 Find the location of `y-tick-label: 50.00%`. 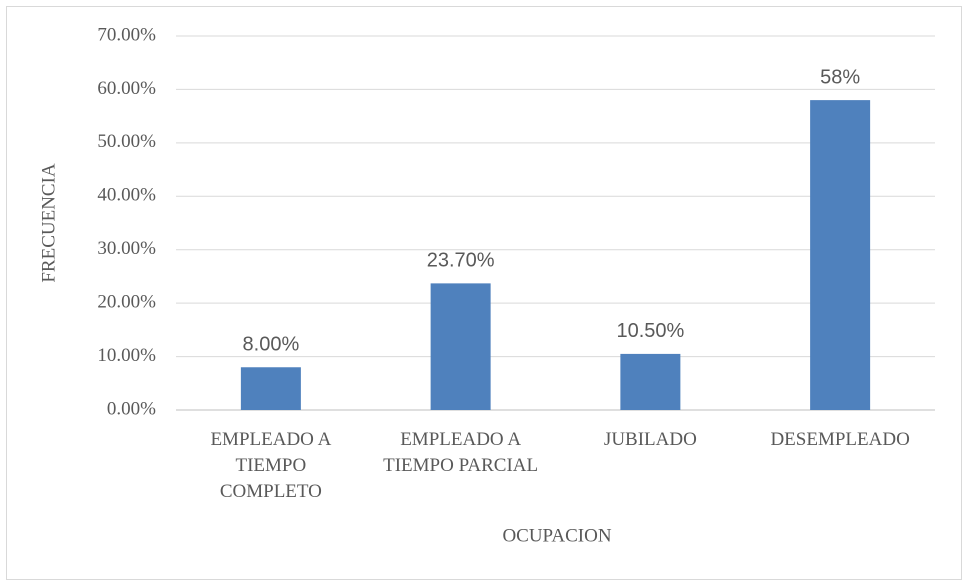

y-tick-label: 50.00% is located at coordinates (126, 141).